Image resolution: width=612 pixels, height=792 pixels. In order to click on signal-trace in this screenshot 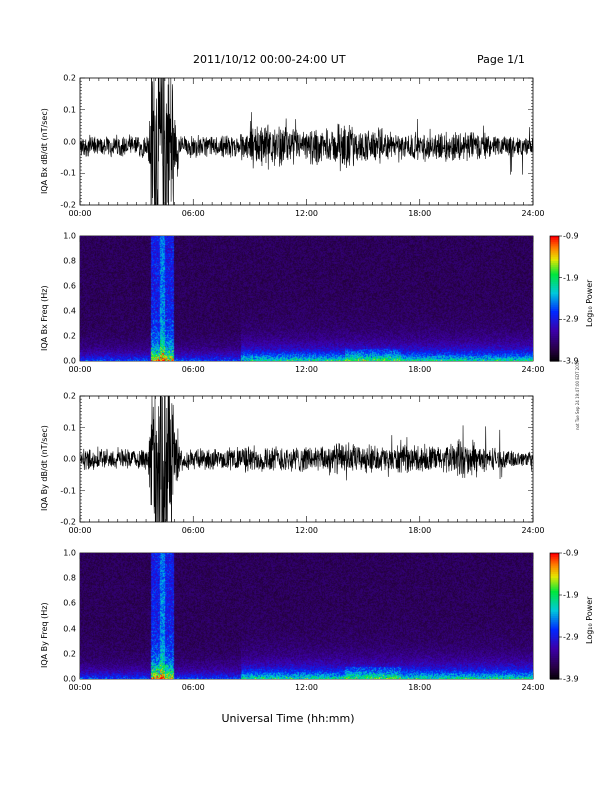, I will do `click(306, 141)`.